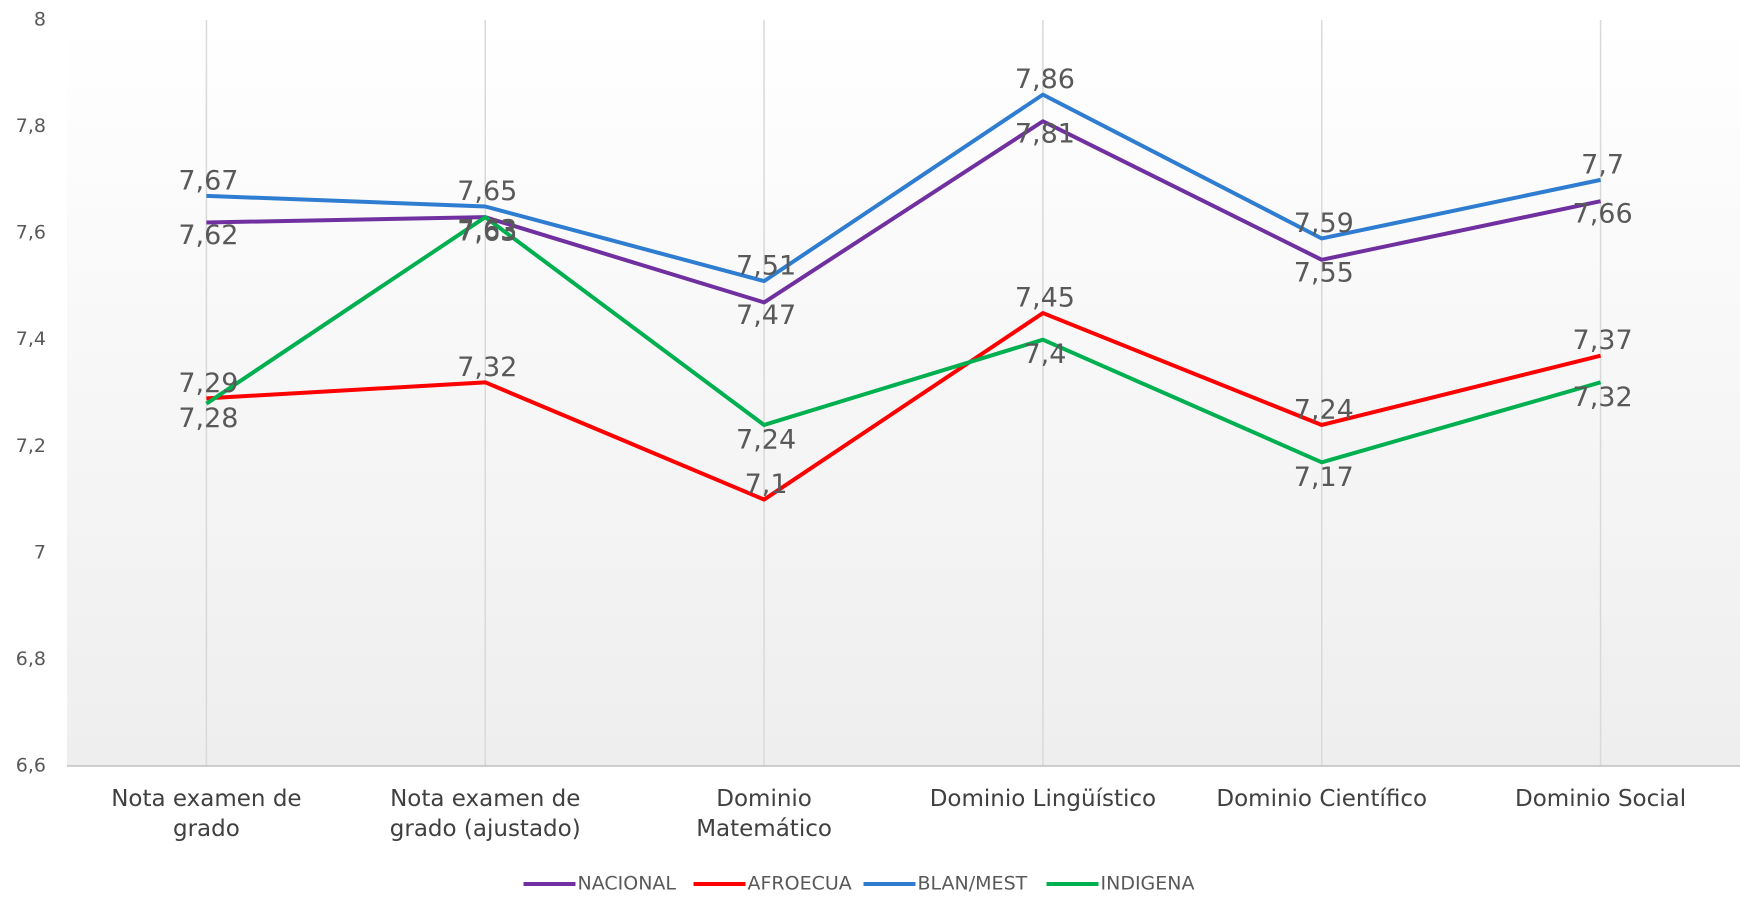 This screenshot has width=1740, height=898. I want to click on y-tick-label: 6,6, so click(31, 766).